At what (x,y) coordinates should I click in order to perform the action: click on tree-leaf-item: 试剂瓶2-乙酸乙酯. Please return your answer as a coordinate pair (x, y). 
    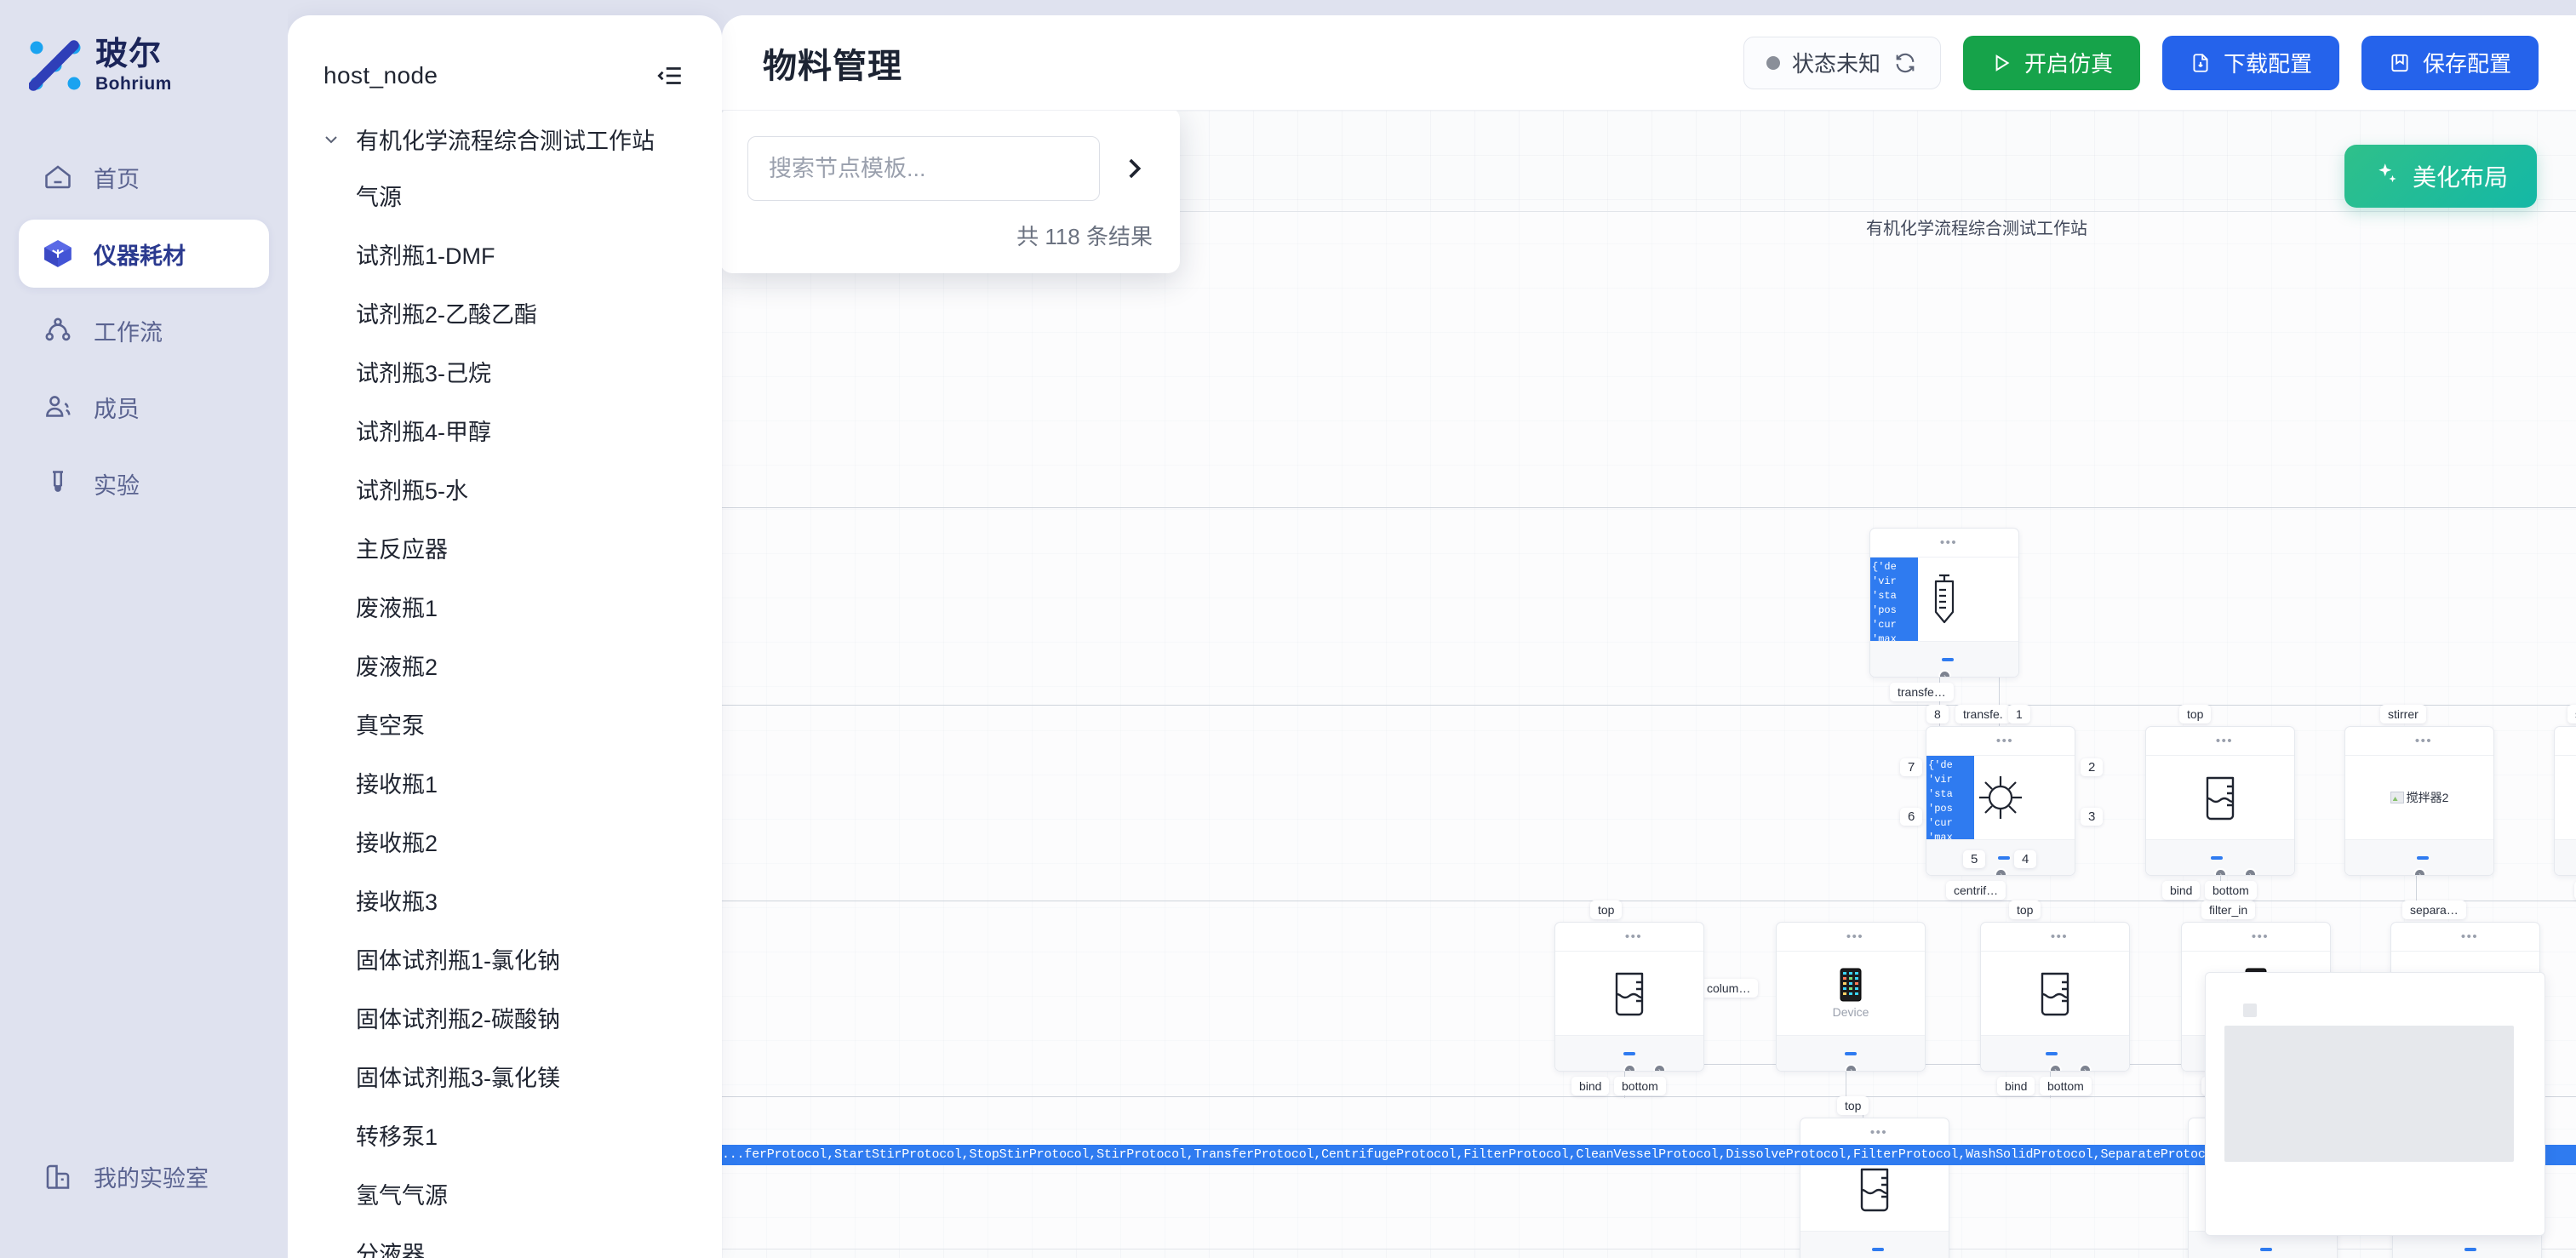
    Looking at the image, I should click on (447, 315).